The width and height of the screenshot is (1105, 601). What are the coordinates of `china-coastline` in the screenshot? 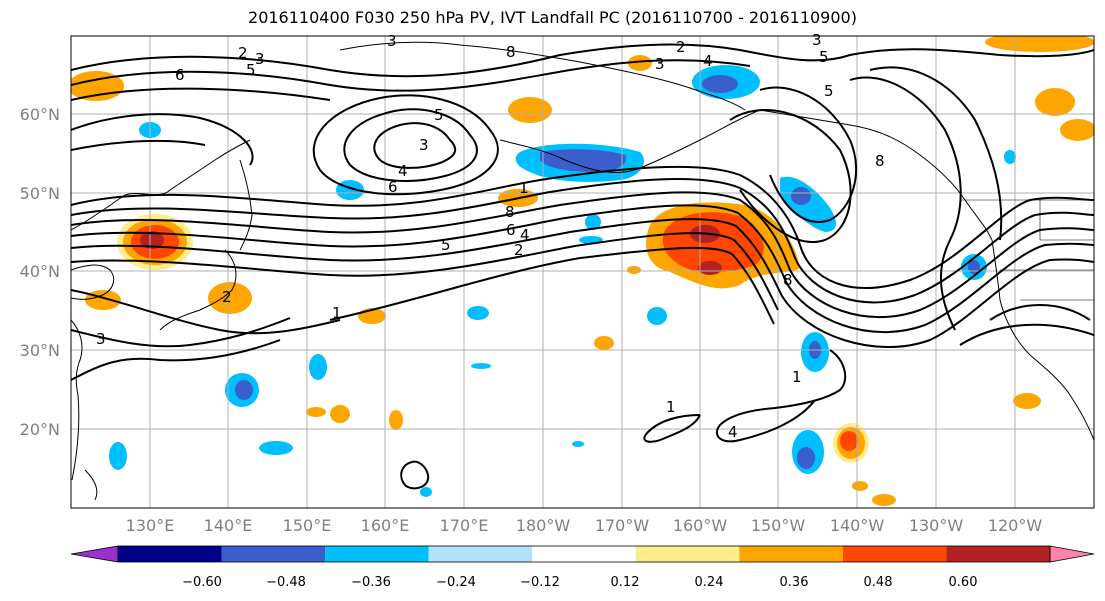 It's located at (77, 400).